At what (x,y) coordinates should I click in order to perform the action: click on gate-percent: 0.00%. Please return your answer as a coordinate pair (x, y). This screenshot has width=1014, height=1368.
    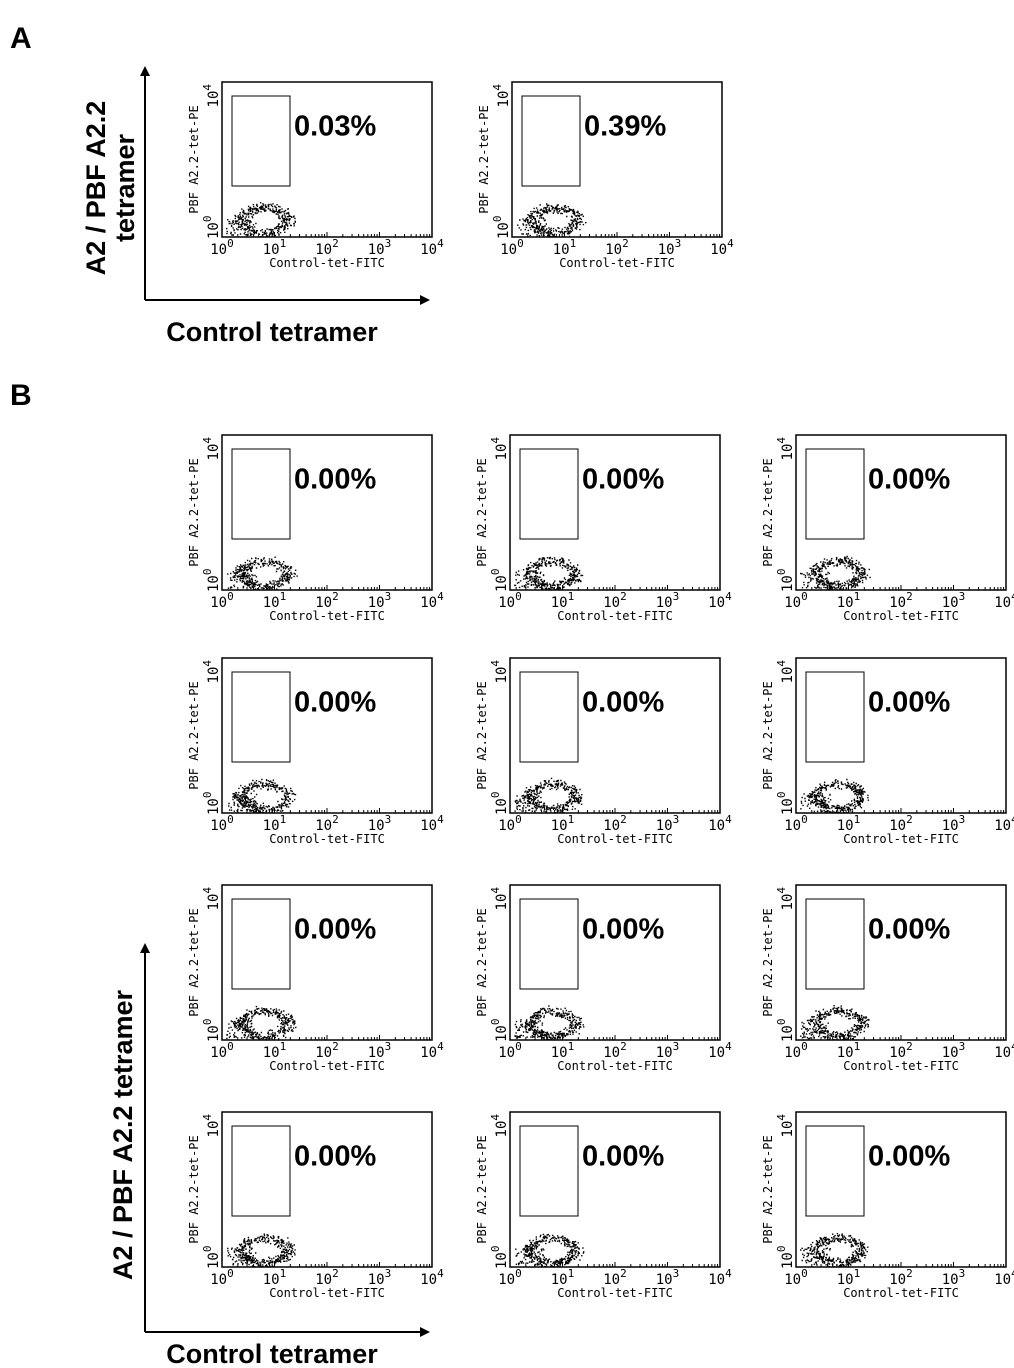
    Looking at the image, I should click on (909, 480).